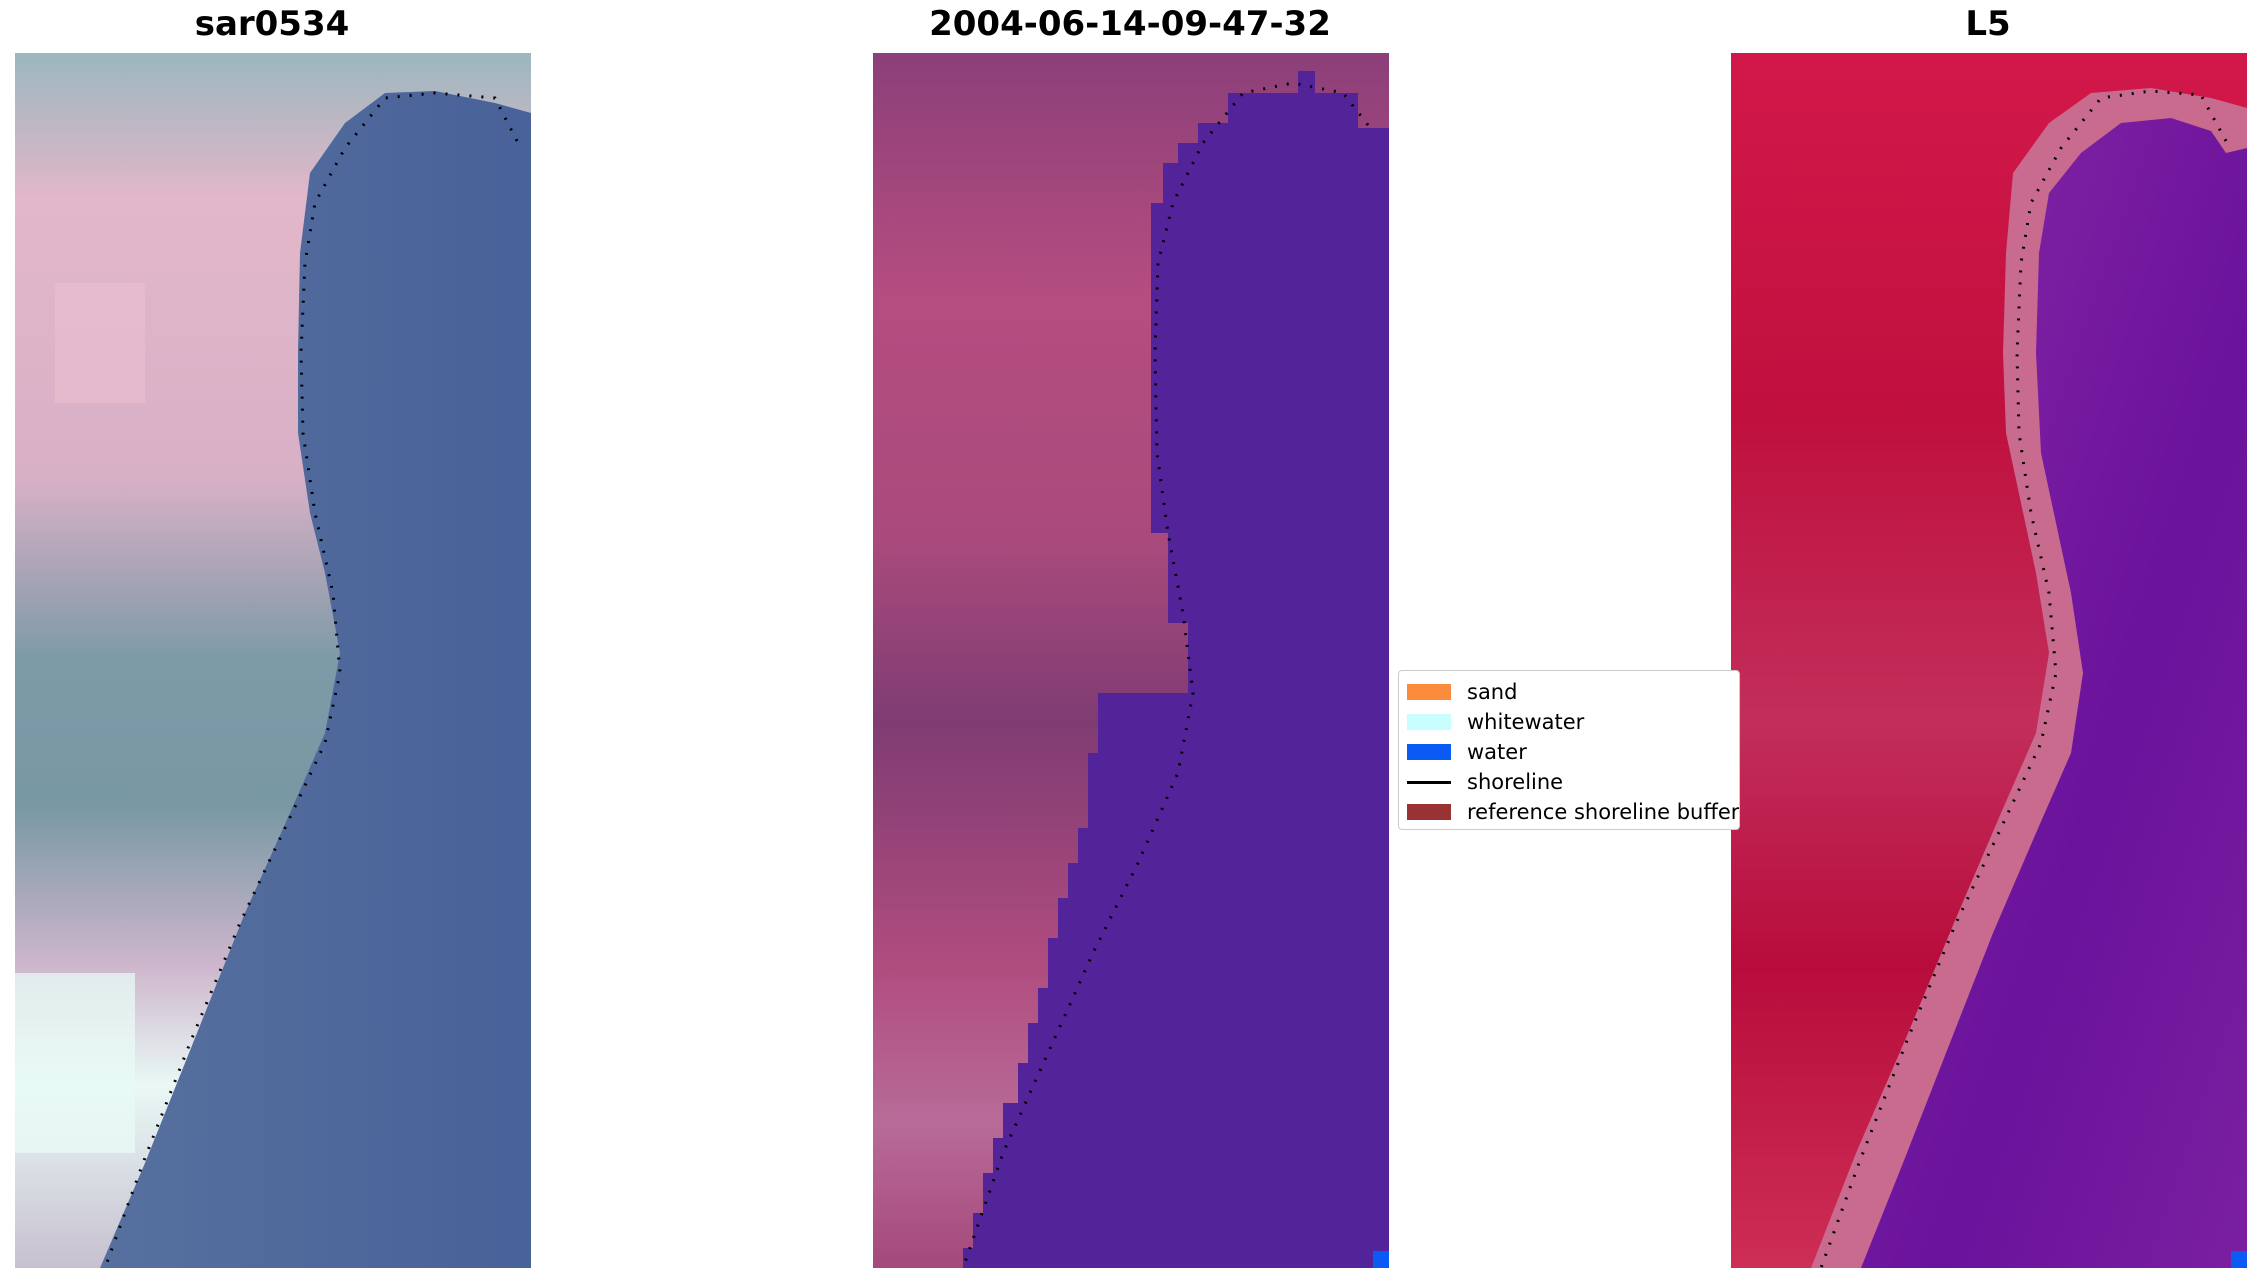 The image size is (2260, 1283). Describe the element at coordinates (1515, 782) in the screenshot. I see `legend-label: shoreline` at that location.